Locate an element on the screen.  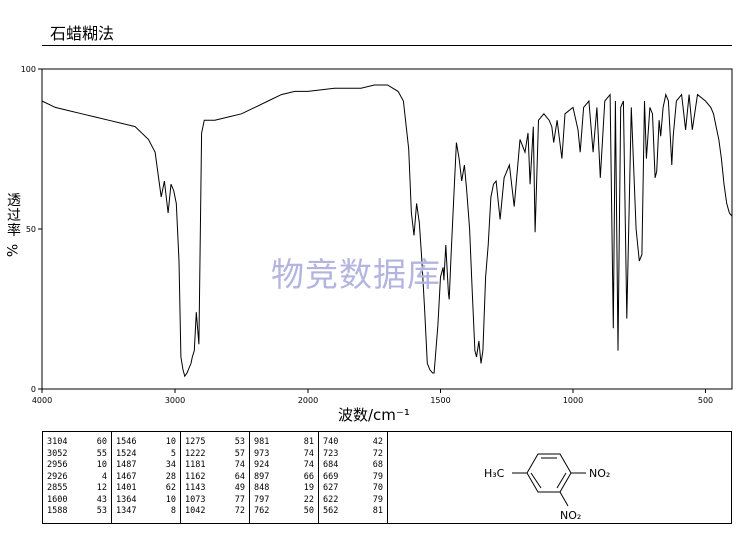
peak-transmittance: 72 is located at coordinates (377, 453).